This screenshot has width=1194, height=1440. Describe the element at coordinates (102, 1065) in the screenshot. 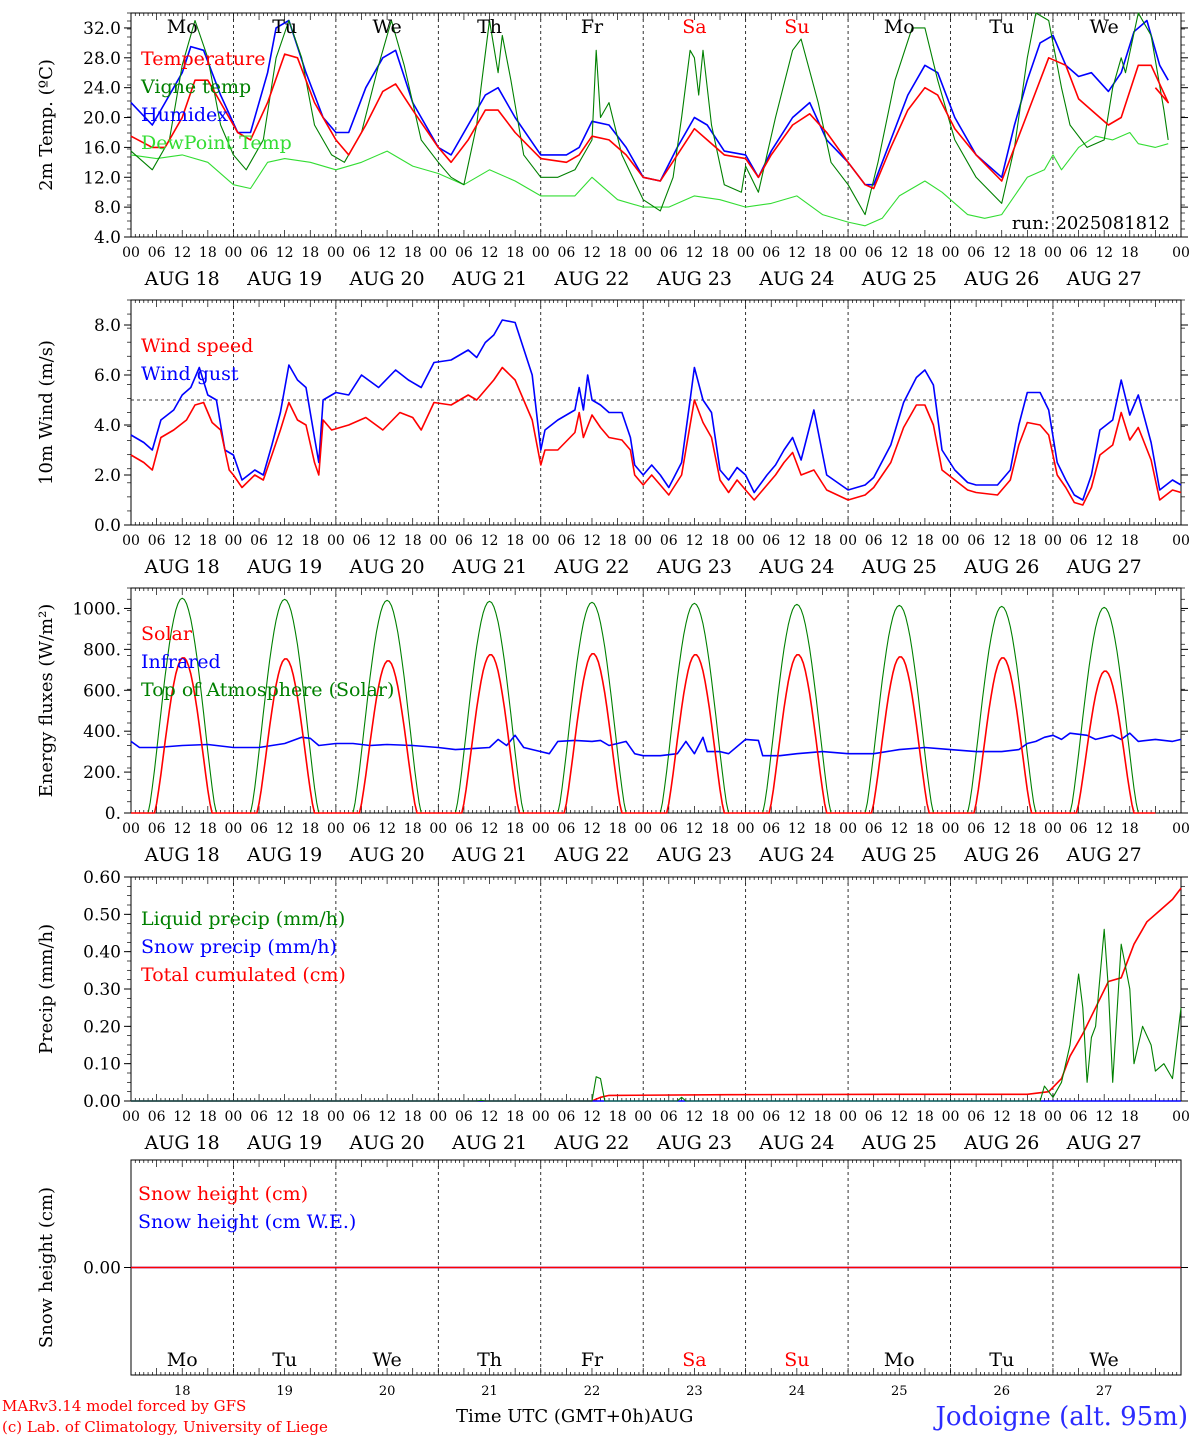

I see `y-tick-label: 0.10` at that location.